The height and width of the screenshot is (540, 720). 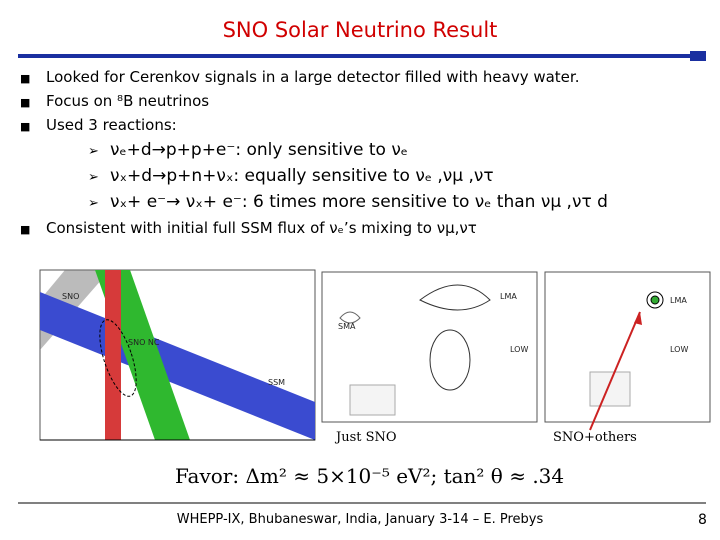 I want to click on caption: SNO+others, so click(x=595, y=437).